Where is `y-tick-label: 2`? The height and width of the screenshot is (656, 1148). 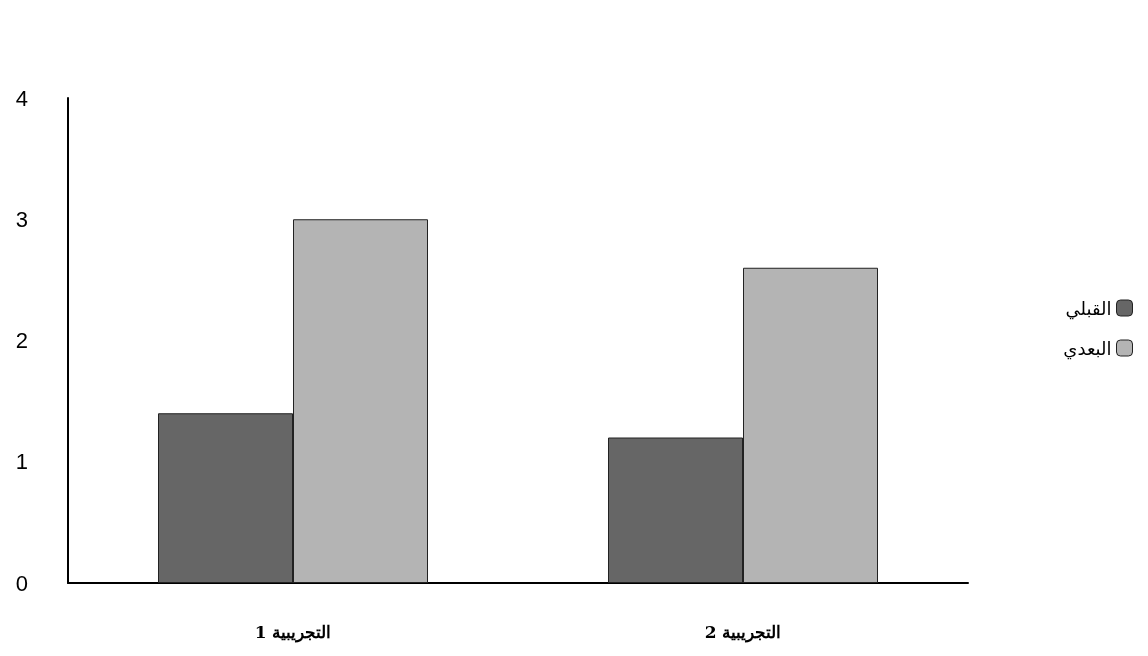
y-tick-label: 2 is located at coordinates (21, 340).